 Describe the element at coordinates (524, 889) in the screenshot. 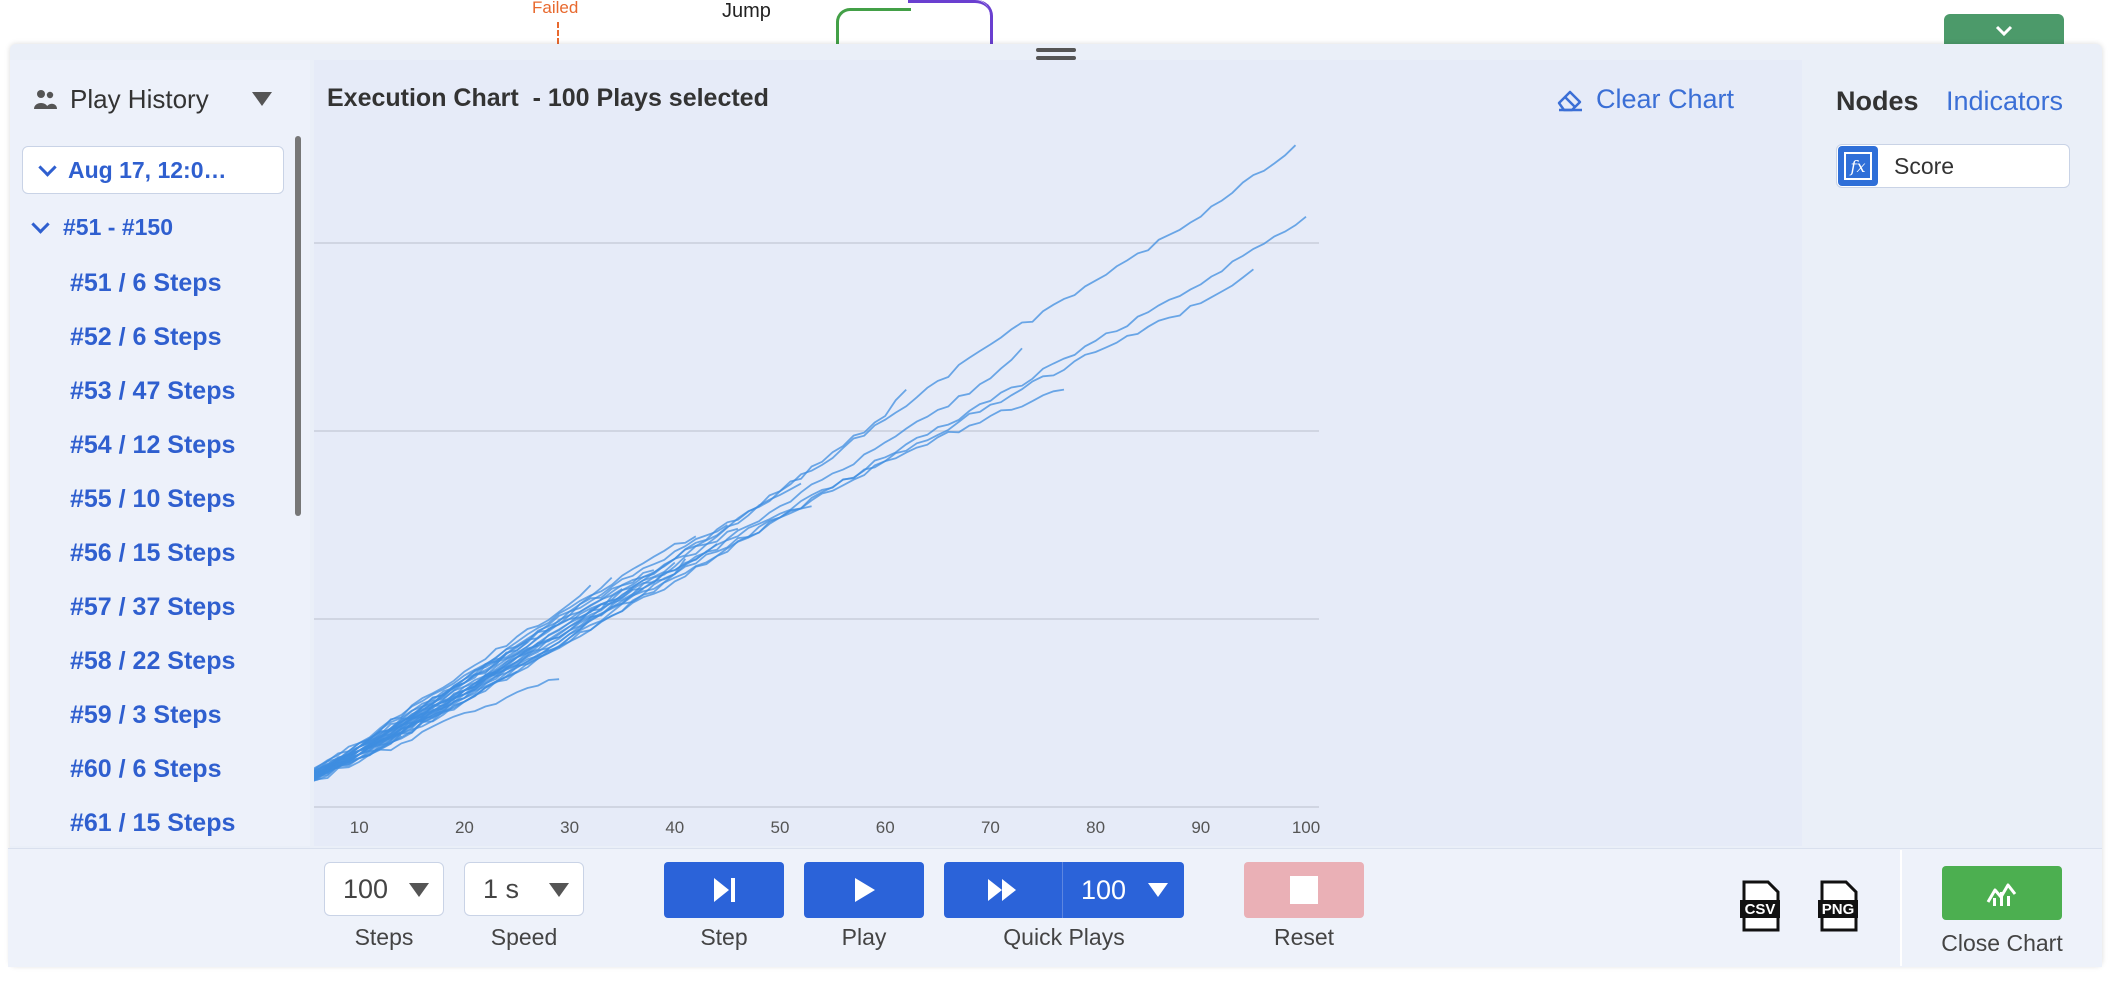

I see `speed-select: 1 s` at that location.